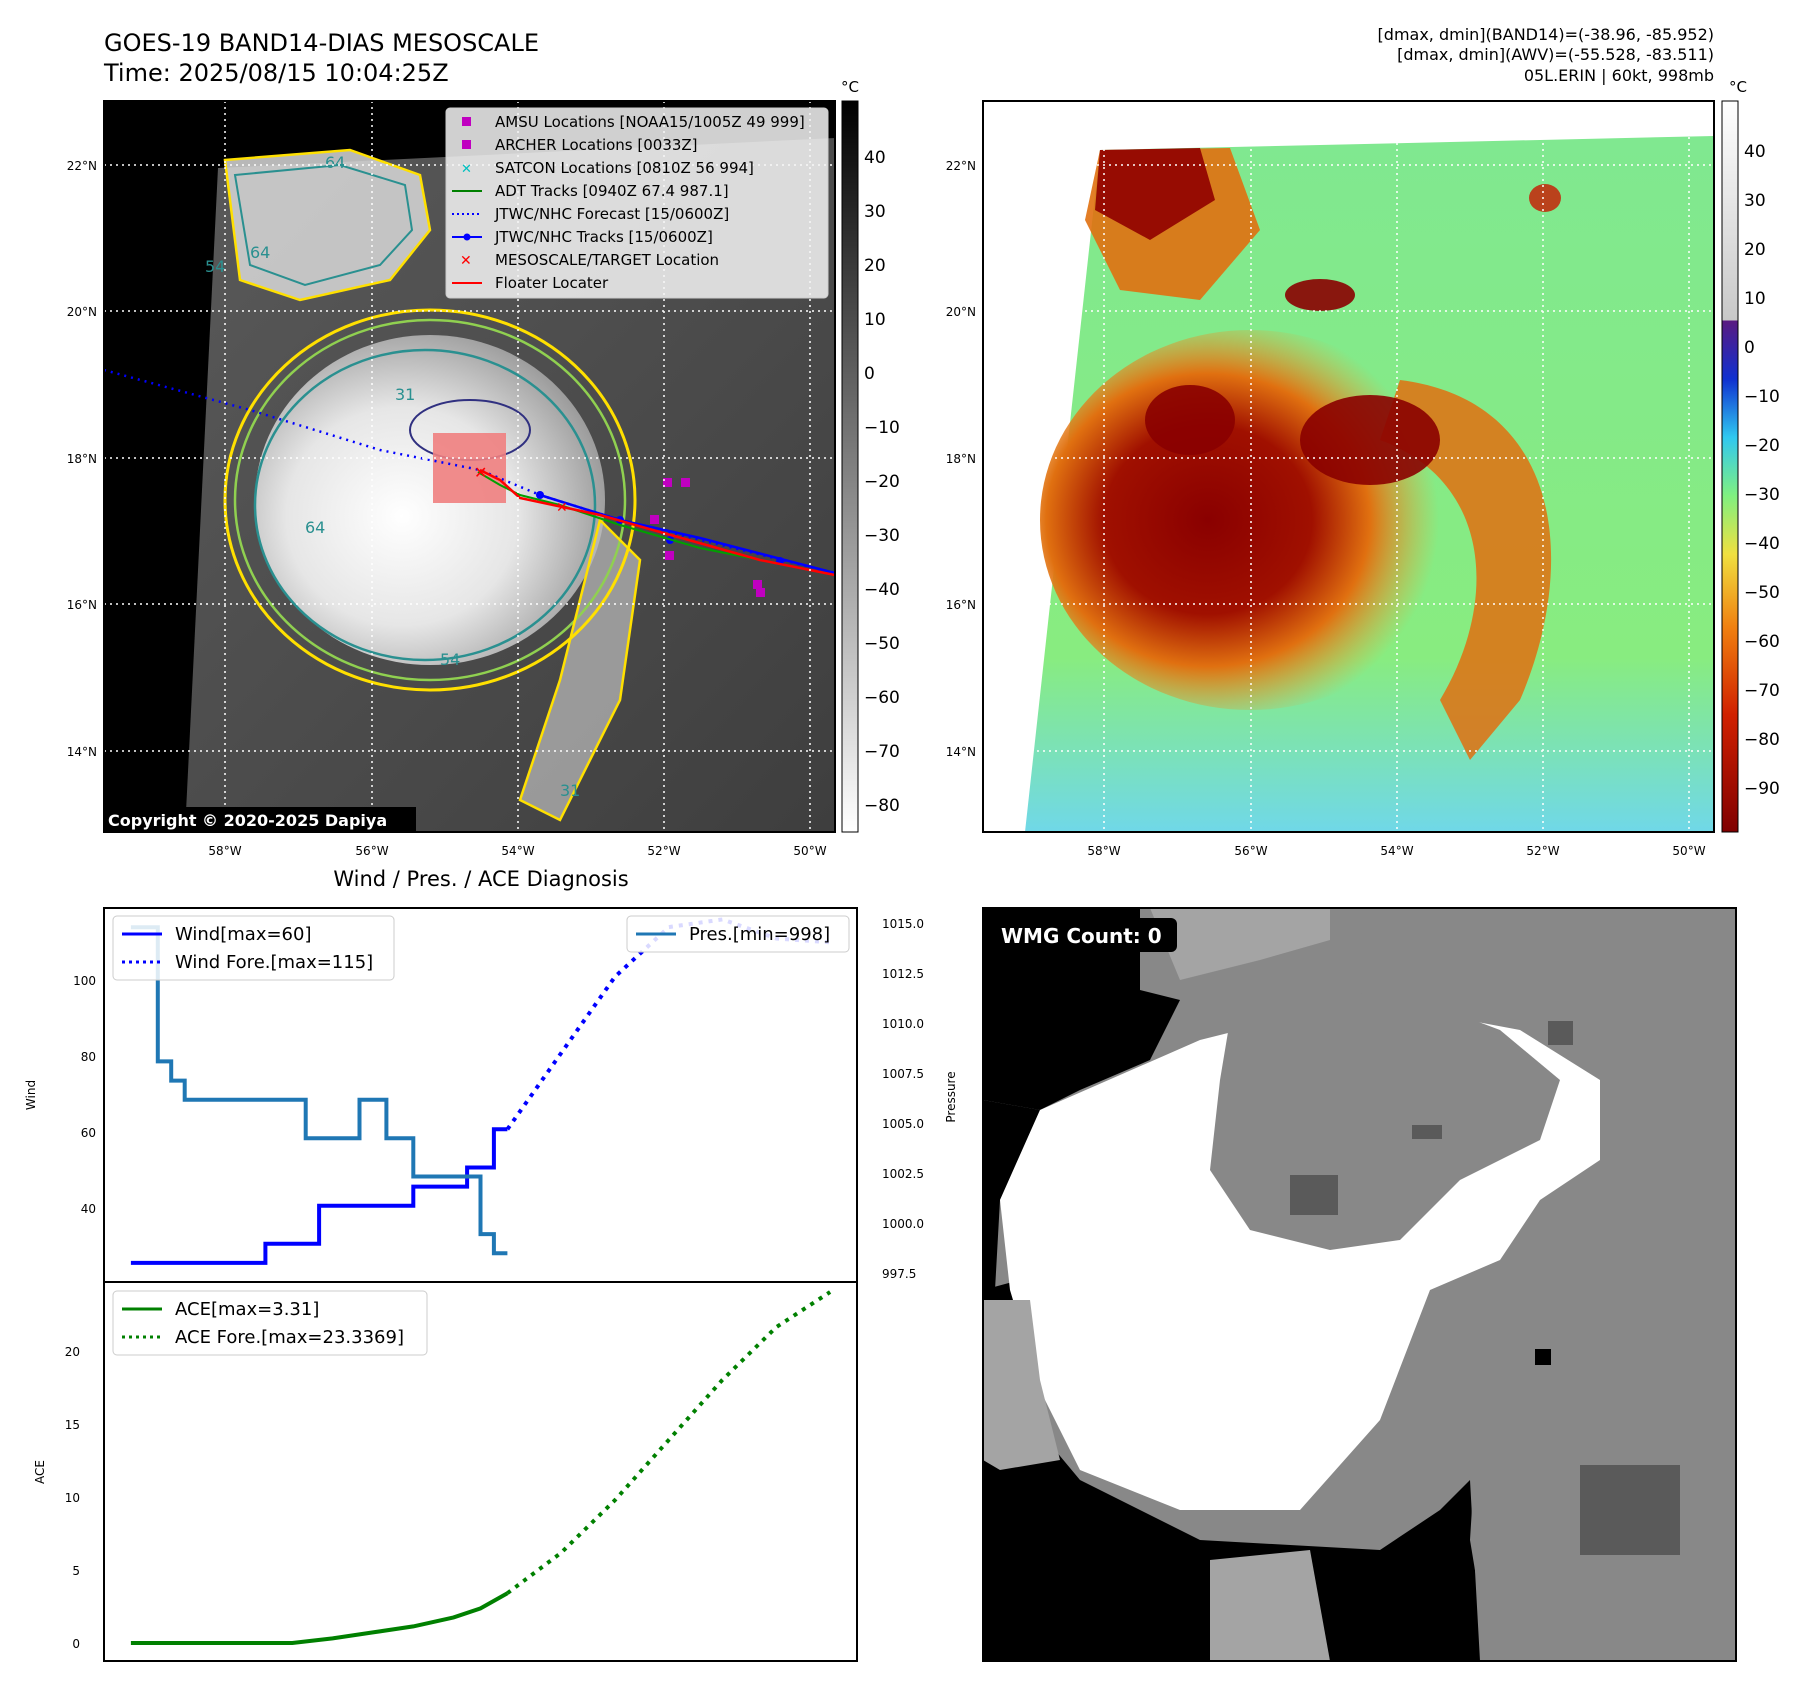  I want to click on contour-label: 31, so click(405, 394).